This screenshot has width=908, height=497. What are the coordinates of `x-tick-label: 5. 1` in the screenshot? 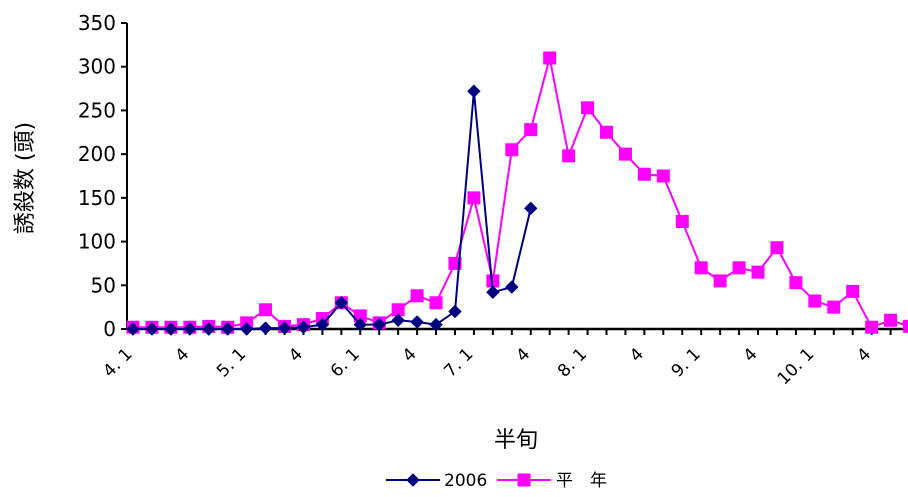 It's located at (231, 362).